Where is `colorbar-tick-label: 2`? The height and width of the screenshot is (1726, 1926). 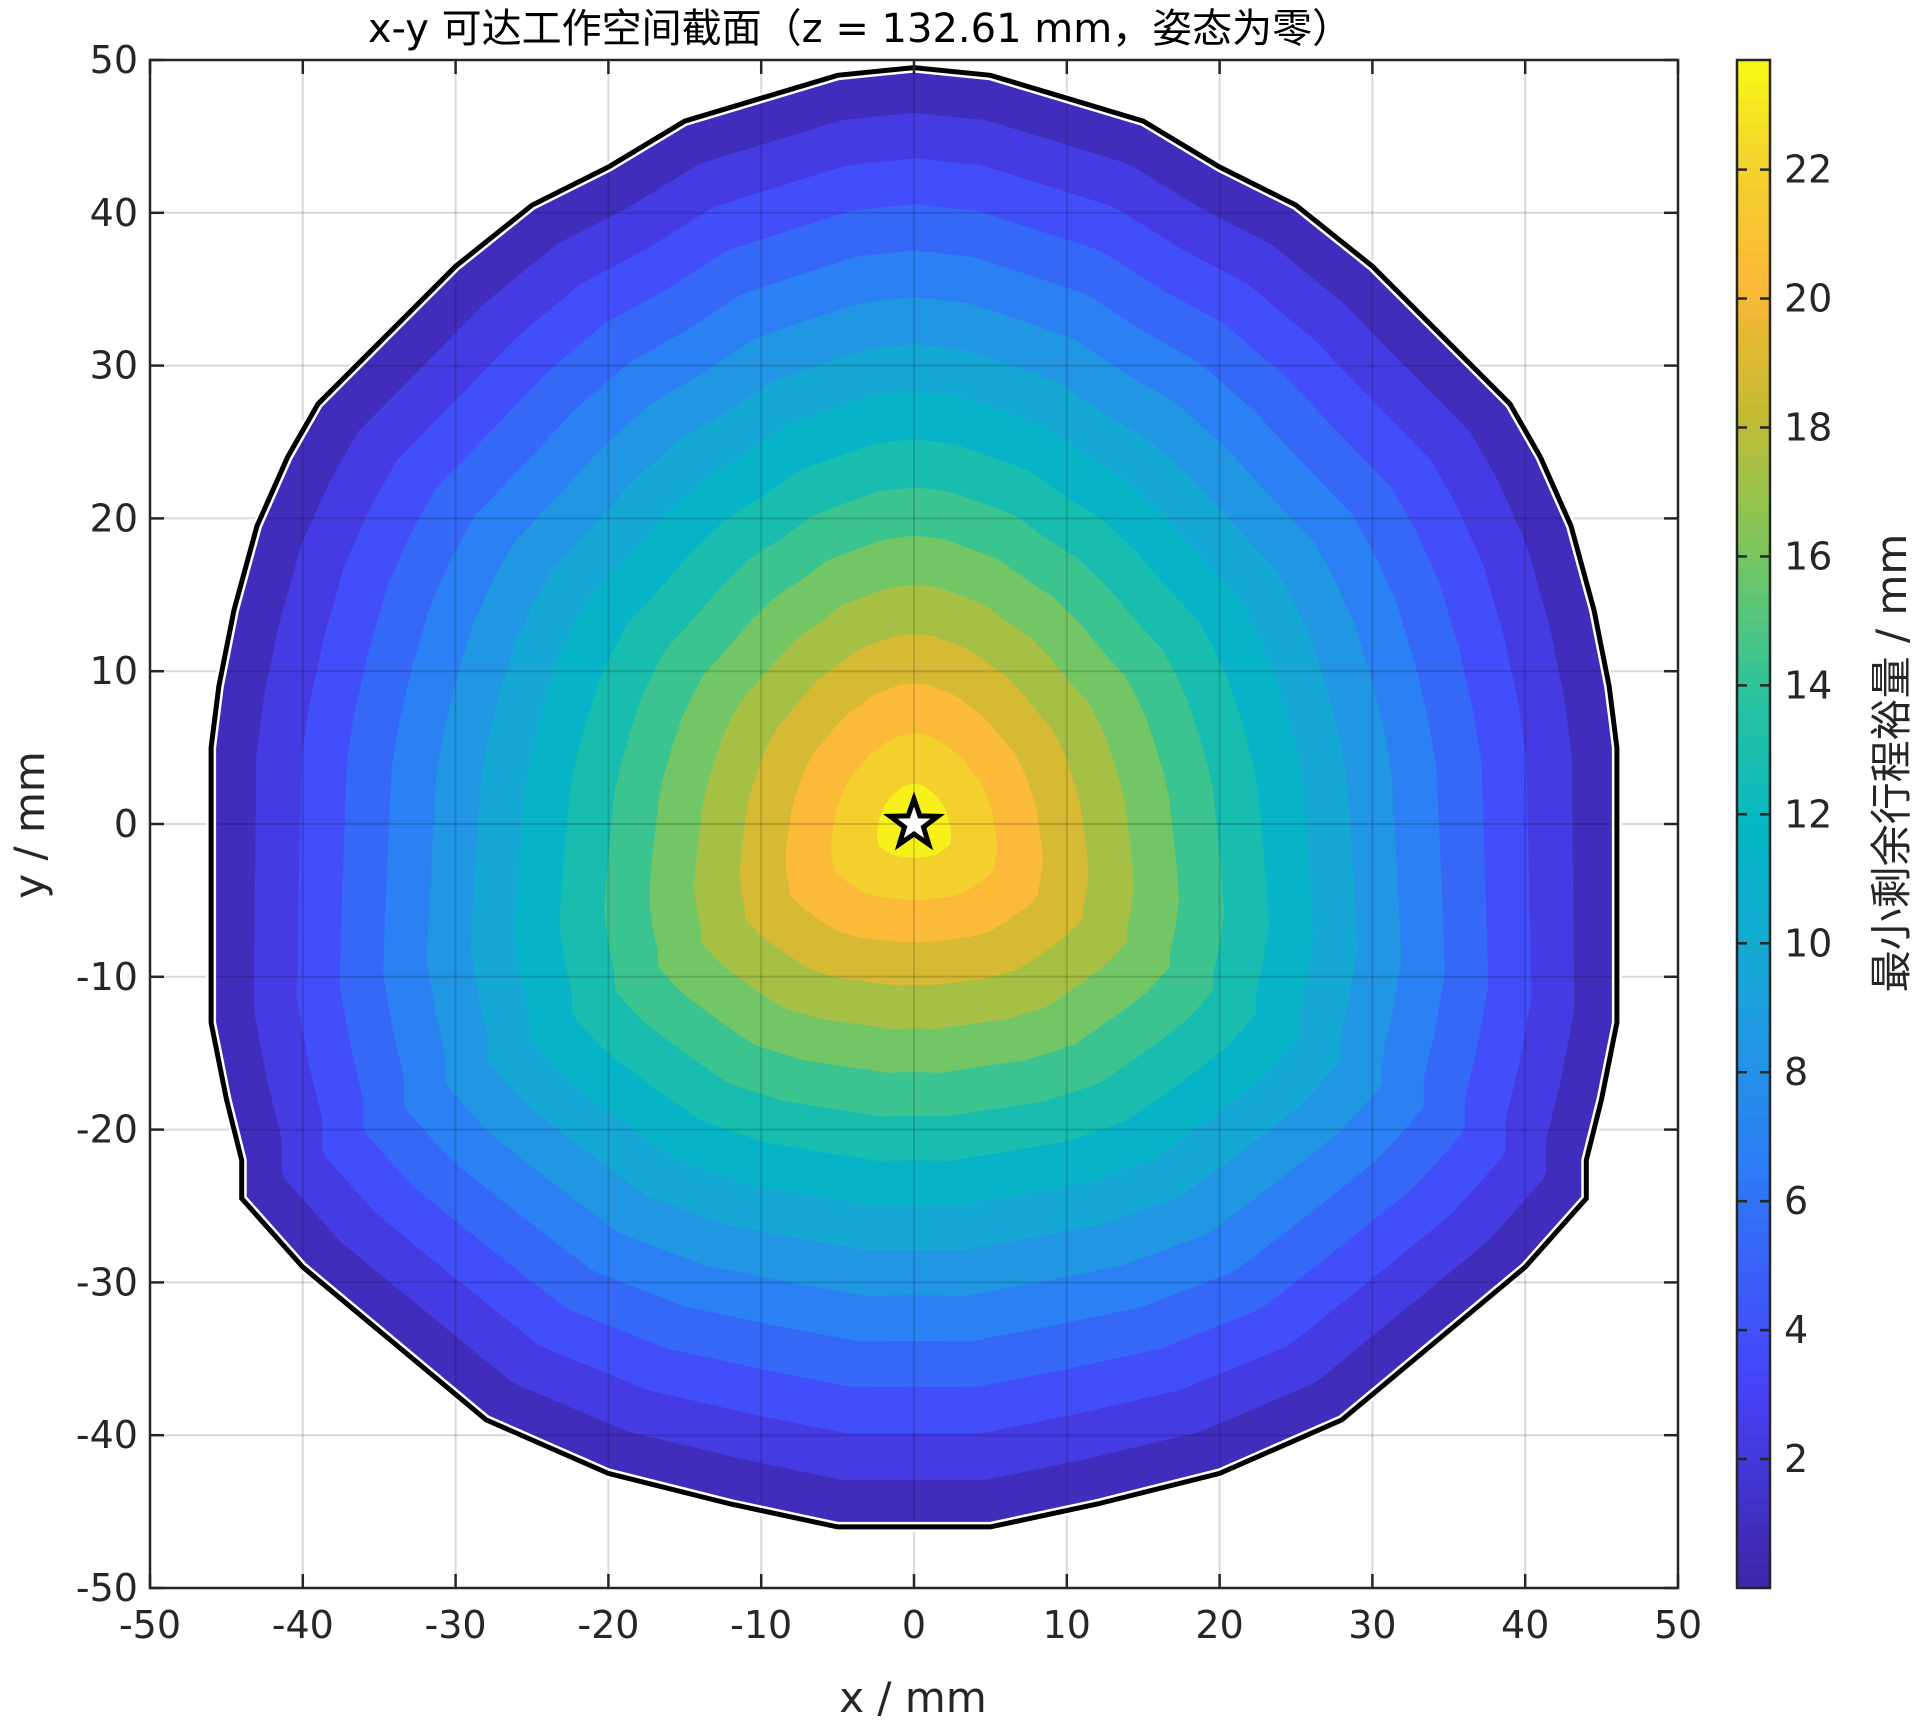 colorbar-tick-label: 2 is located at coordinates (1796, 1459).